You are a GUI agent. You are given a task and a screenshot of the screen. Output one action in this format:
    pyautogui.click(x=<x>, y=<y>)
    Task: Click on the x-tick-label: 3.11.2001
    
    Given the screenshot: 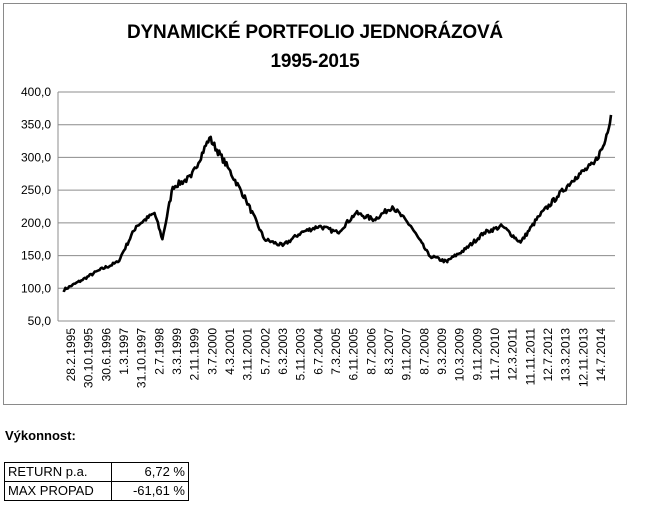 What is the action you would take?
    pyautogui.click(x=248, y=354)
    